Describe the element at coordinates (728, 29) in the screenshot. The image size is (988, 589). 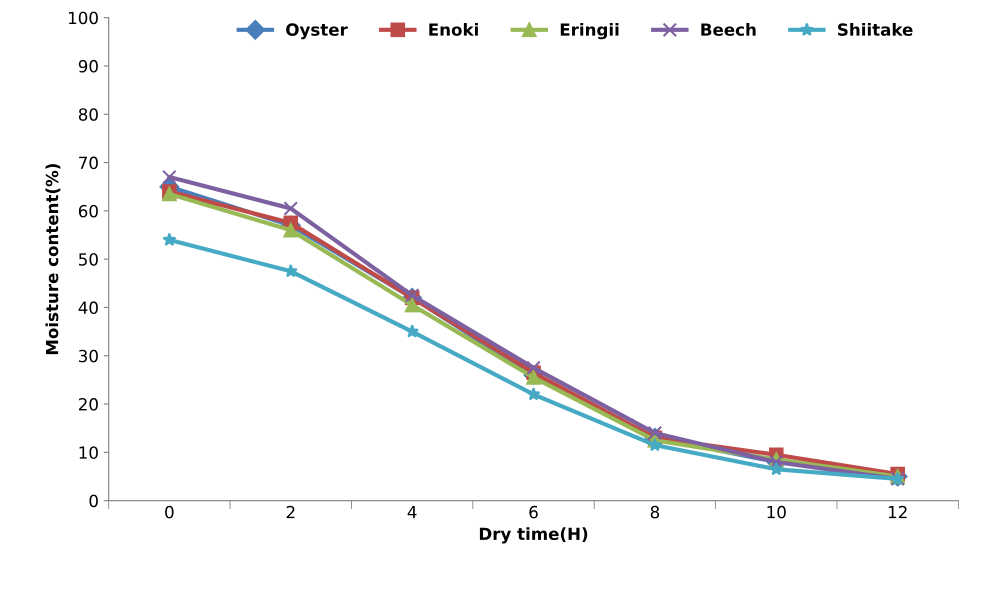
I see `legend-label: Beech` at that location.